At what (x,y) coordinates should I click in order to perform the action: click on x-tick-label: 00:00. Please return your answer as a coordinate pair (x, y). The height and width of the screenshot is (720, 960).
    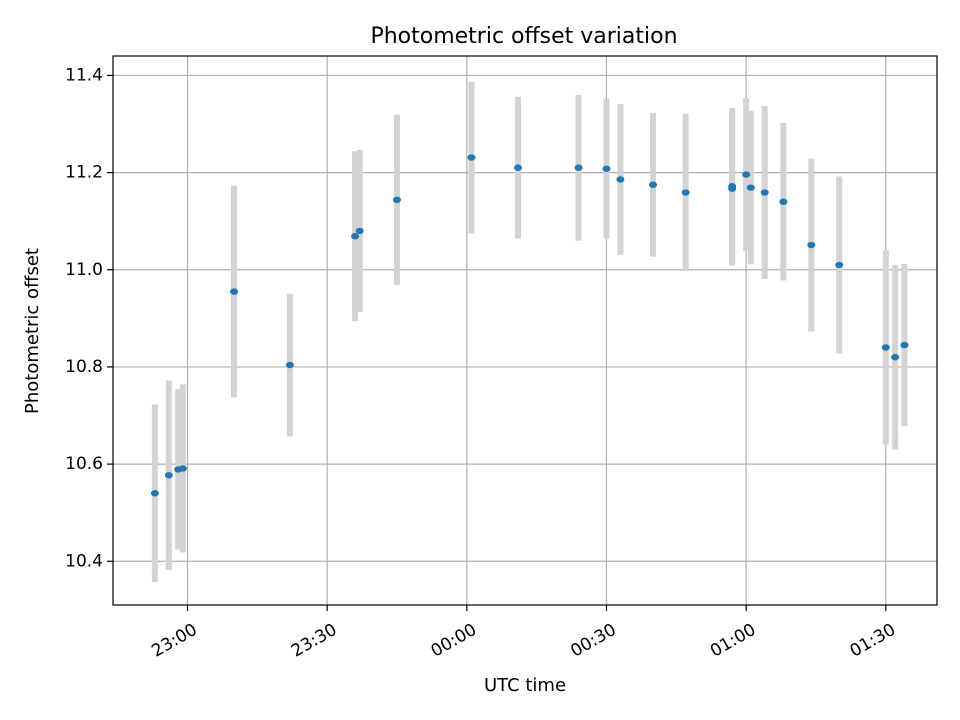
    Looking at the image, I should click on (454, 641).